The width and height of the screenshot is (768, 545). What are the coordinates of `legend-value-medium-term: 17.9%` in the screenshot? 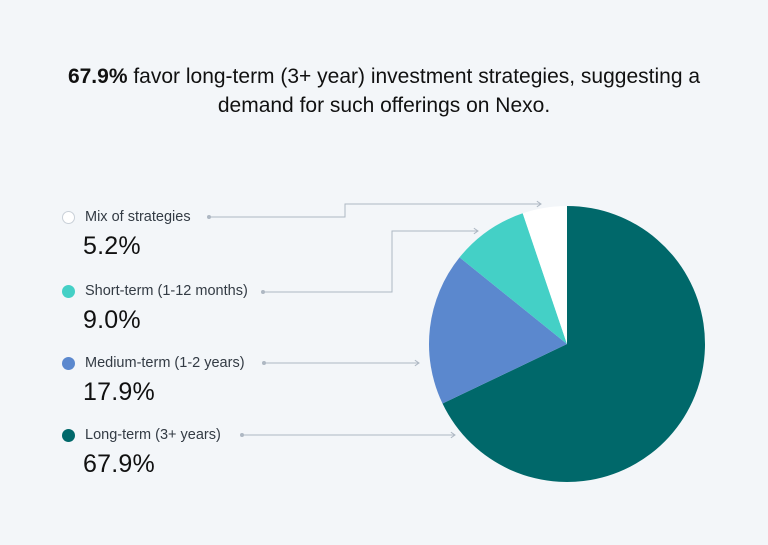 It's located at (119, 392).